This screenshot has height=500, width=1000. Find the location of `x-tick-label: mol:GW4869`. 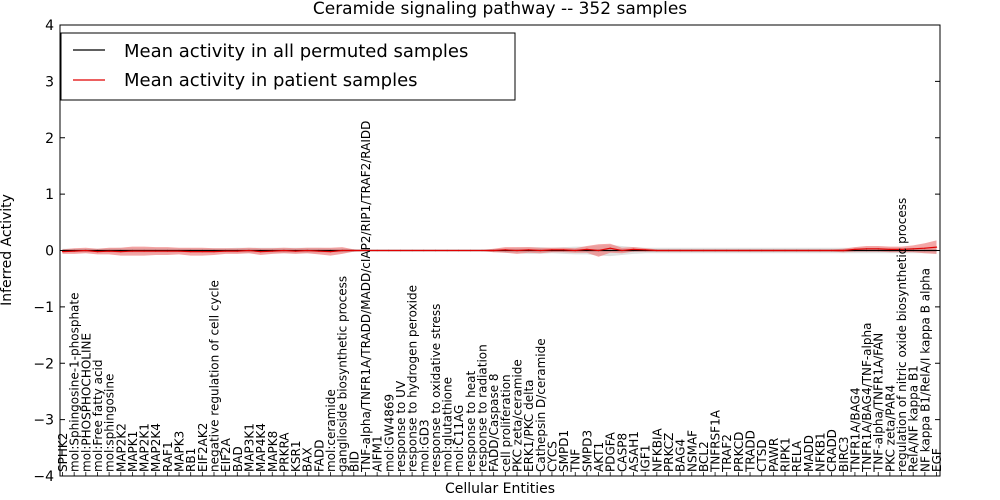

x-tick-label: mol:GW4869 is located at coordinates (389, 433).